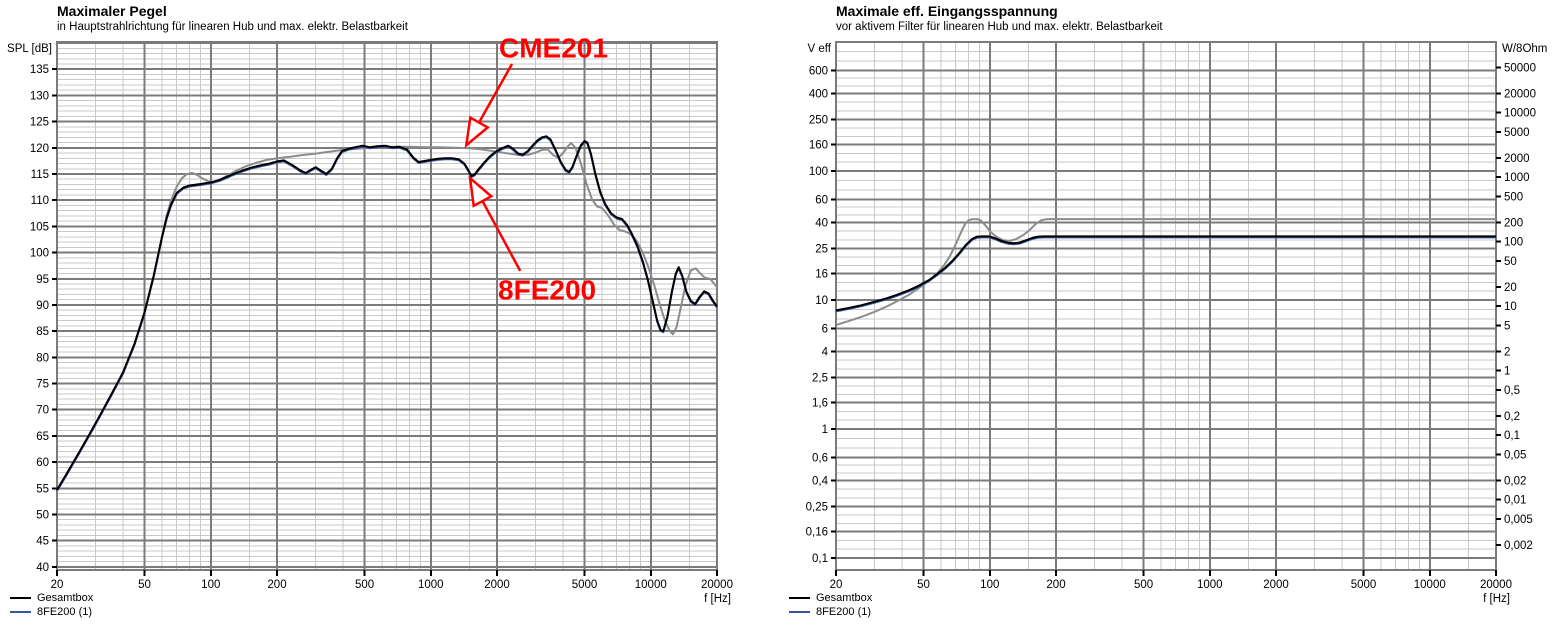 This screenshot has width=1558, height=627. Describe the element at coordinates (42, 385) in the screenshot. I see `svg-text: 75` at that location.